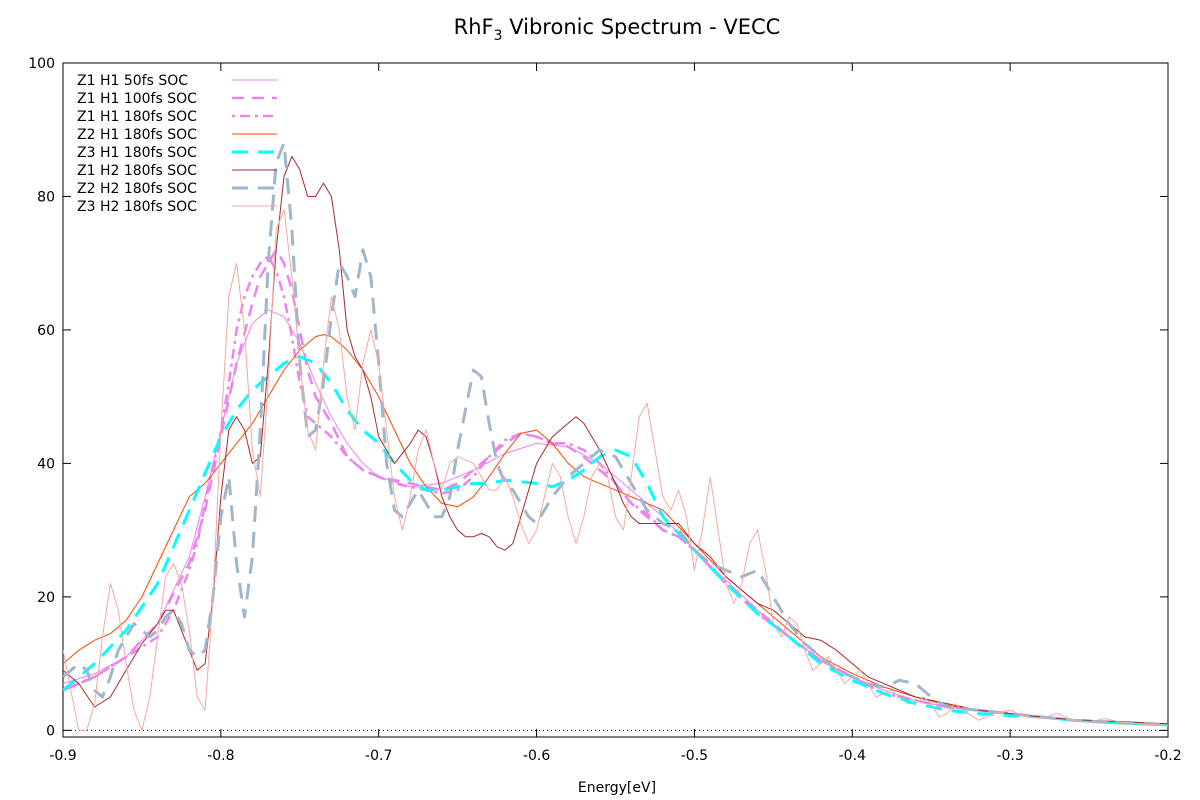  What do you see at coordinates (46, 197) in the screenshot?
I see `y-tick-label: 80` at bounding box center [46, 197].